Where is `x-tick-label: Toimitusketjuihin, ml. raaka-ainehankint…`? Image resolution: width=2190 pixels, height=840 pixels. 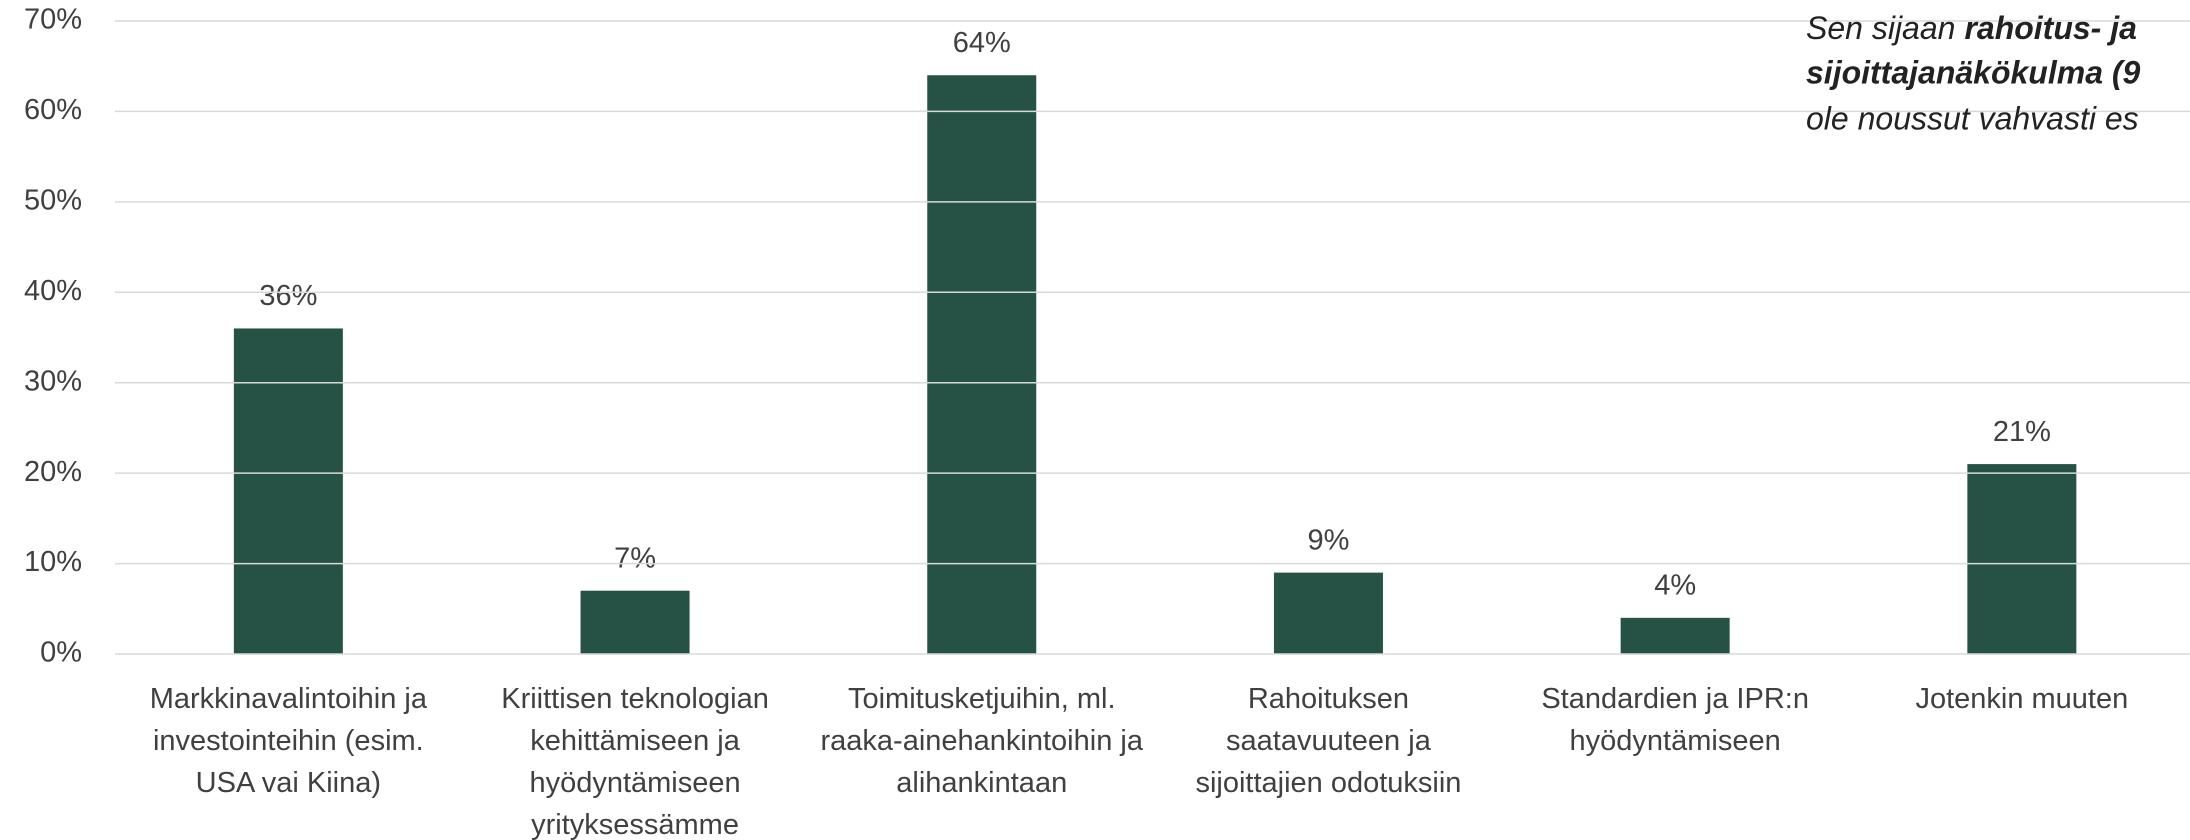 x-tick-label: Toimitusketjuihin, ml. raaka-ainehankint… is located at coordinates (981, 741).